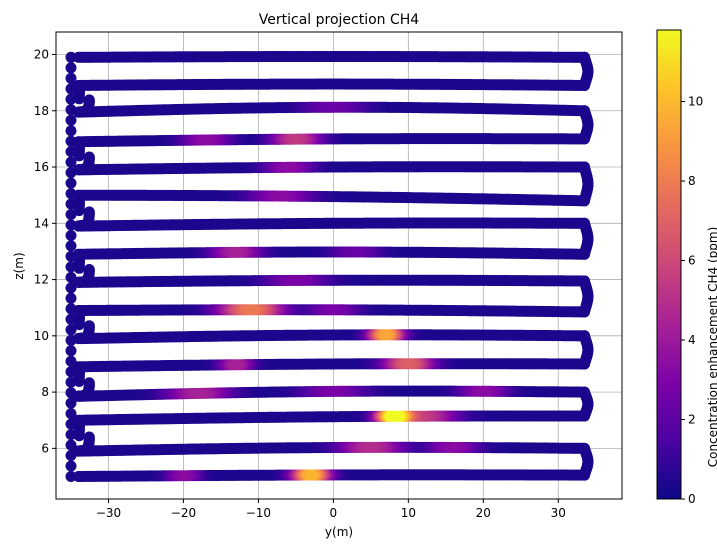 This screenshot has height=549, width=717. Describe the element at coordinates (41, 280) in the screenshot. I see `y-tick-label: 12` at that location.